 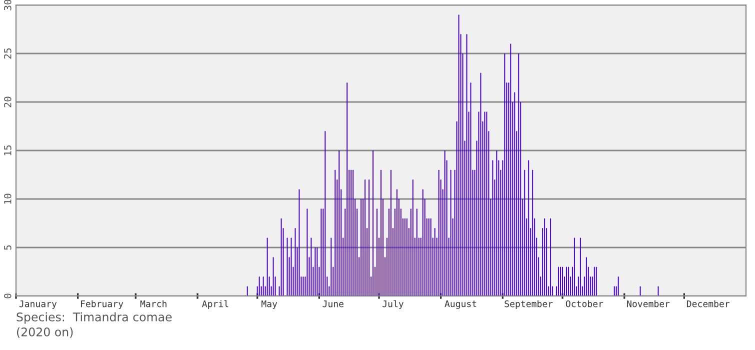 What do you see at coordinates (38, 304) in the screenshot?
I see `x-tick-label: January` at bounding box center [38, 304].